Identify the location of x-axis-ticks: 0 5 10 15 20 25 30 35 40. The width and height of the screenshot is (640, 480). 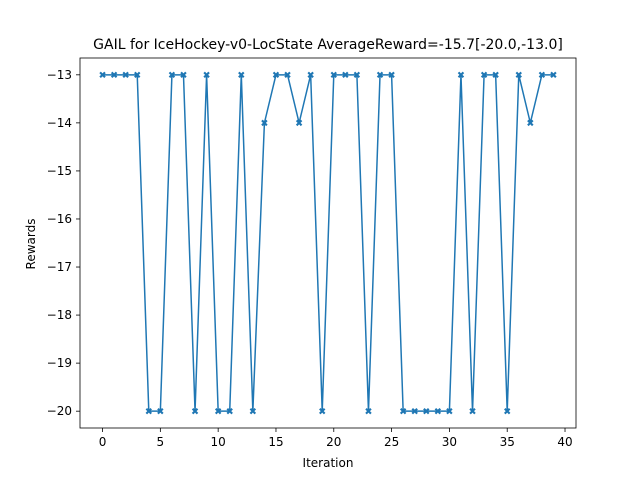
(336, 438).